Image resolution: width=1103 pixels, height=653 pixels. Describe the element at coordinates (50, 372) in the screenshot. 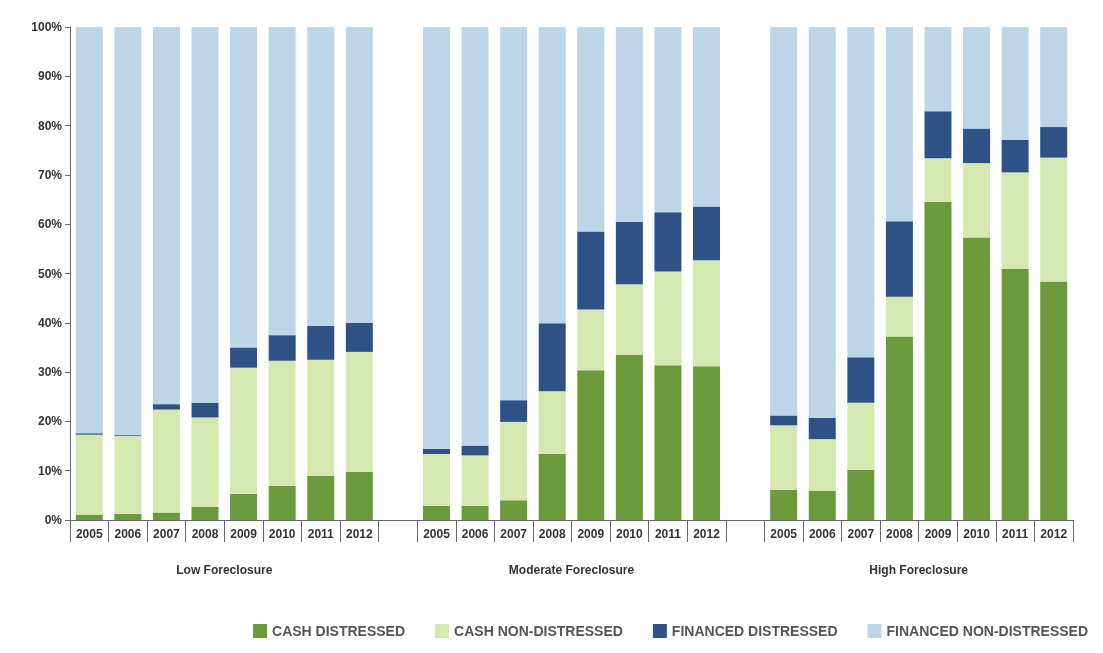

I see `y-tick-label: 30%` at that location.